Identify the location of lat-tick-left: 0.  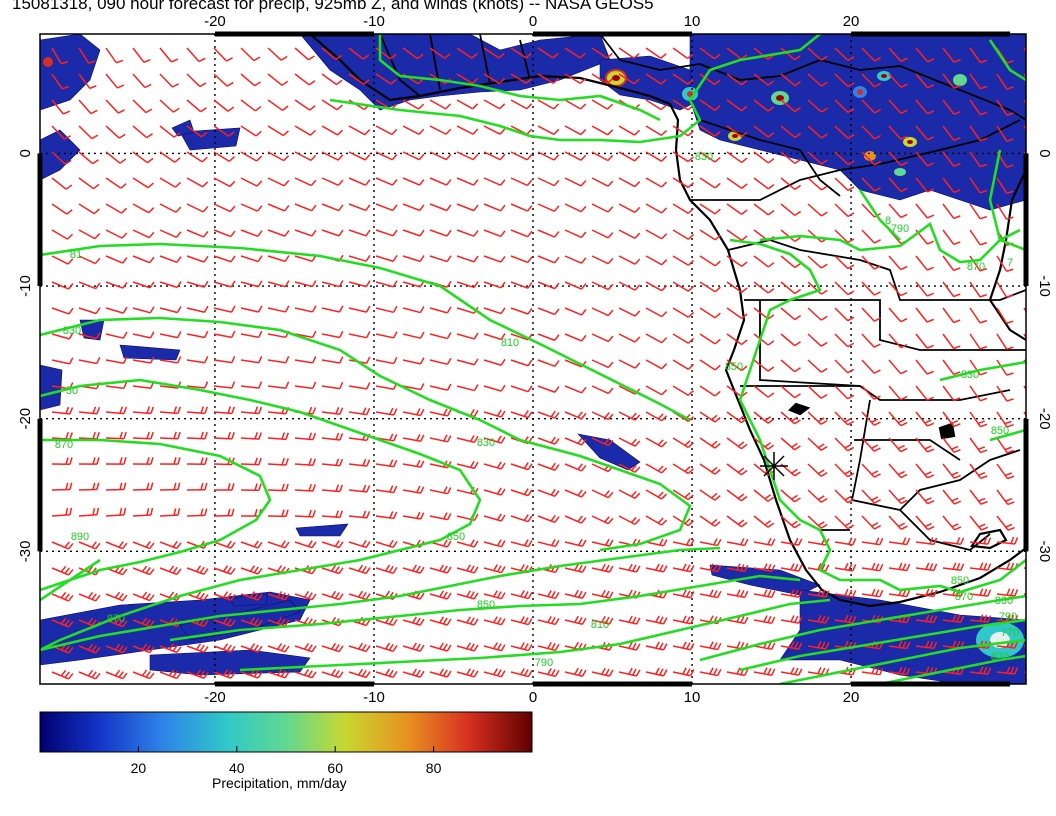
(25, 153).